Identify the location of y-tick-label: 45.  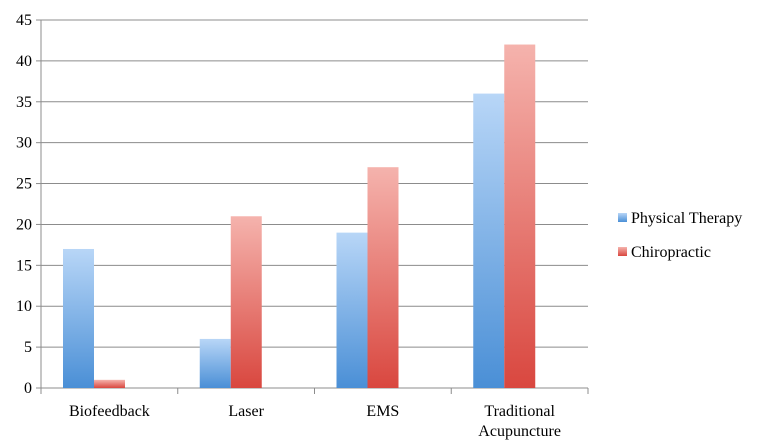
(24, 20).